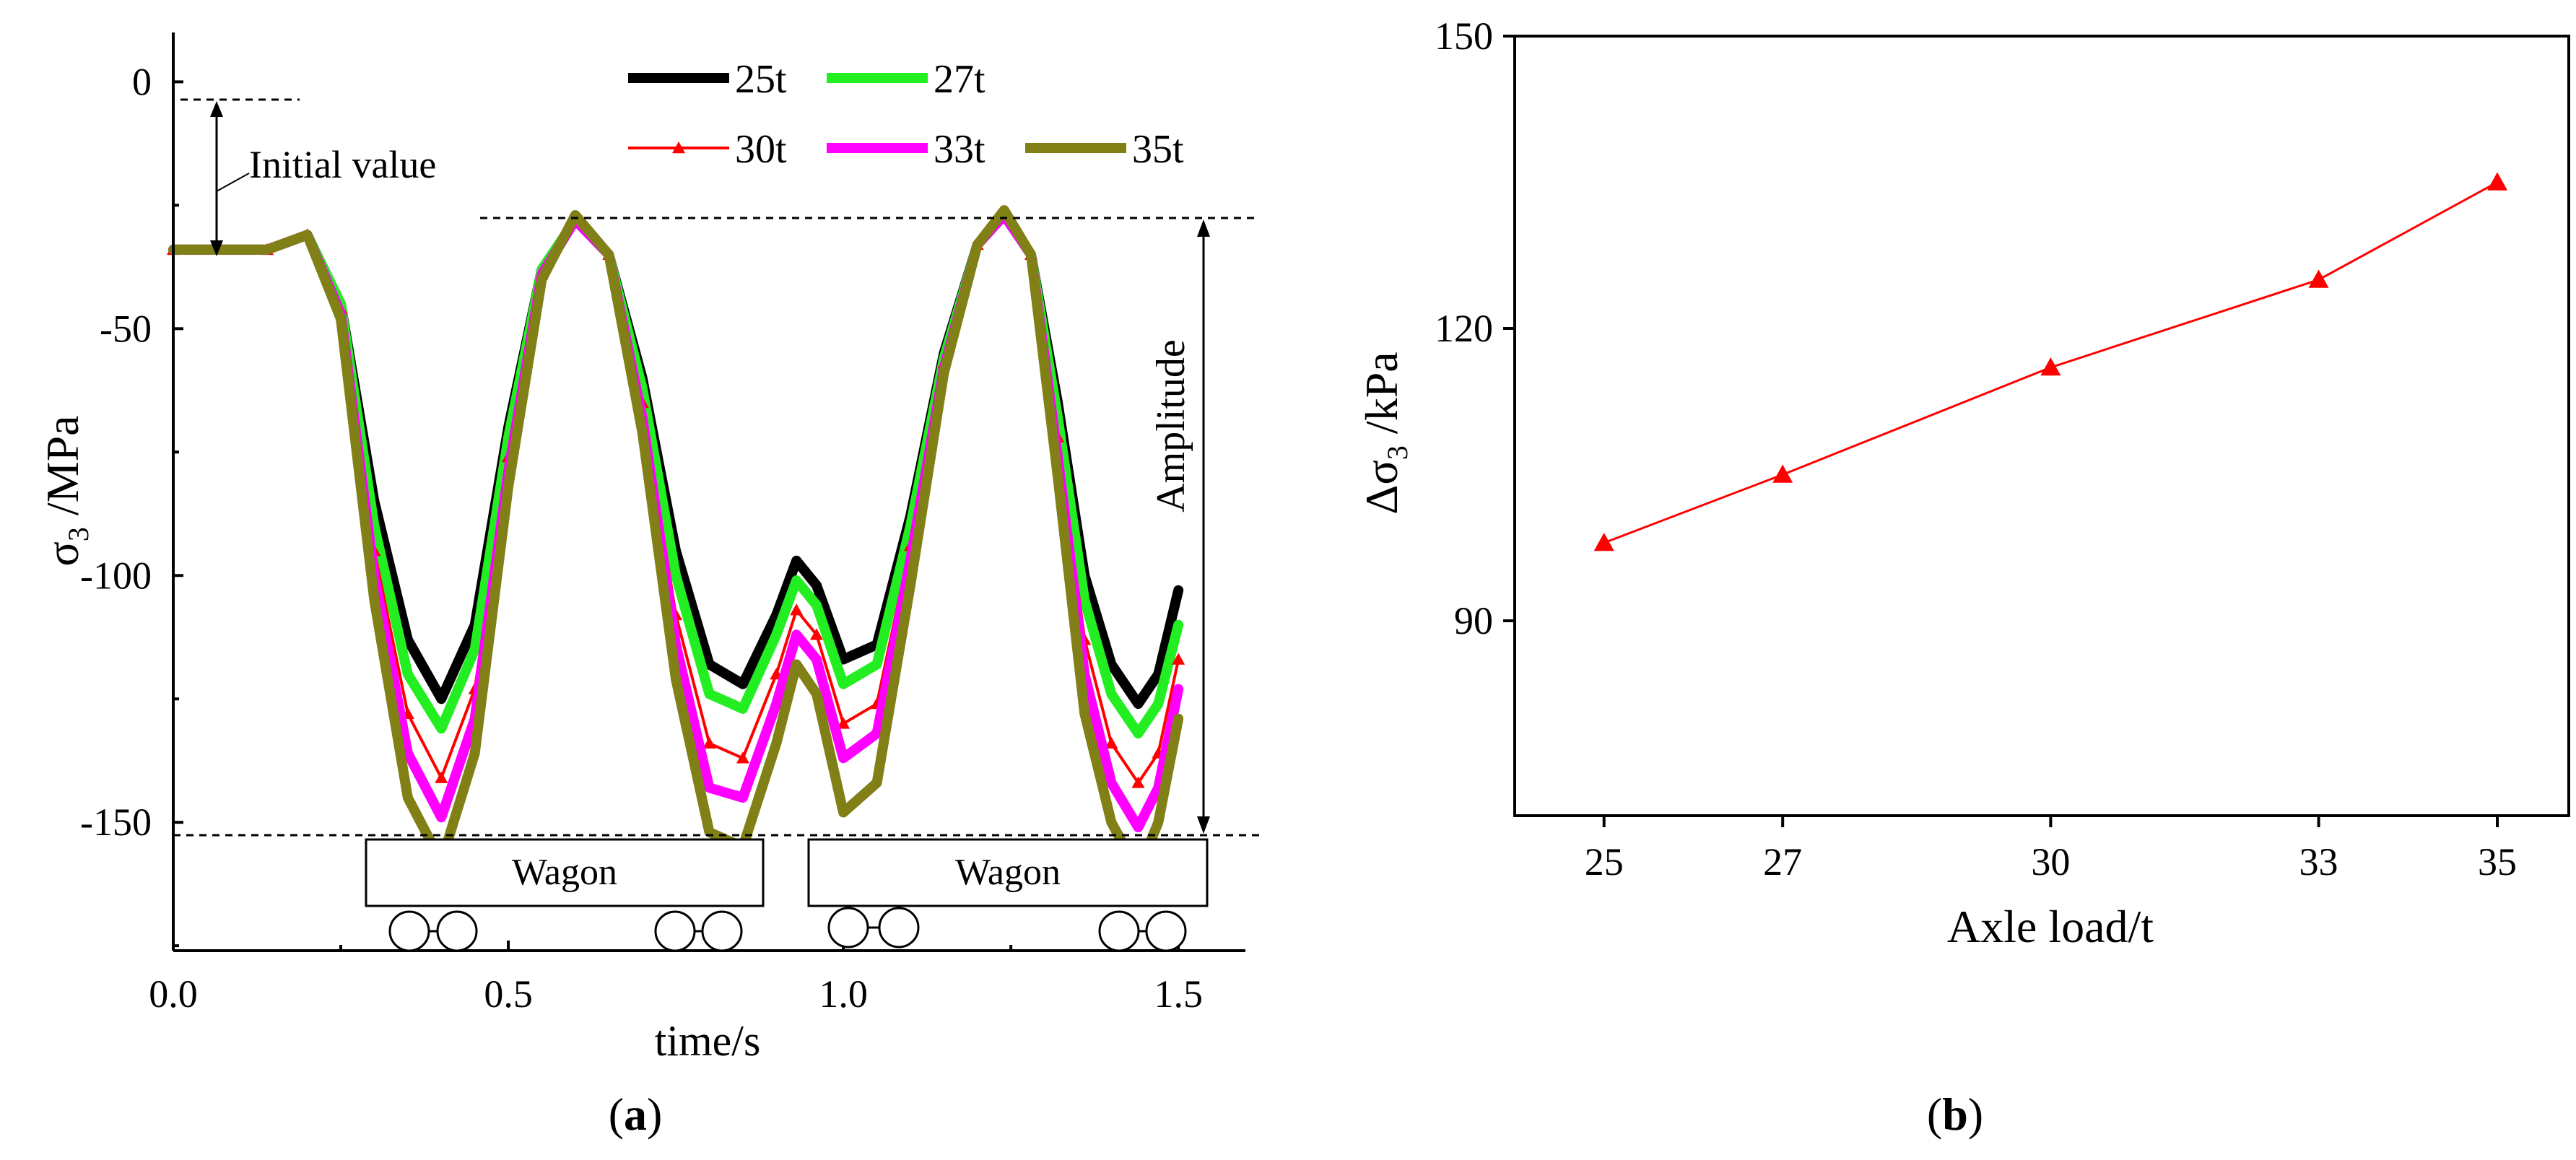  I want to click on legend-label-25t: 25t, so click(761, 79).